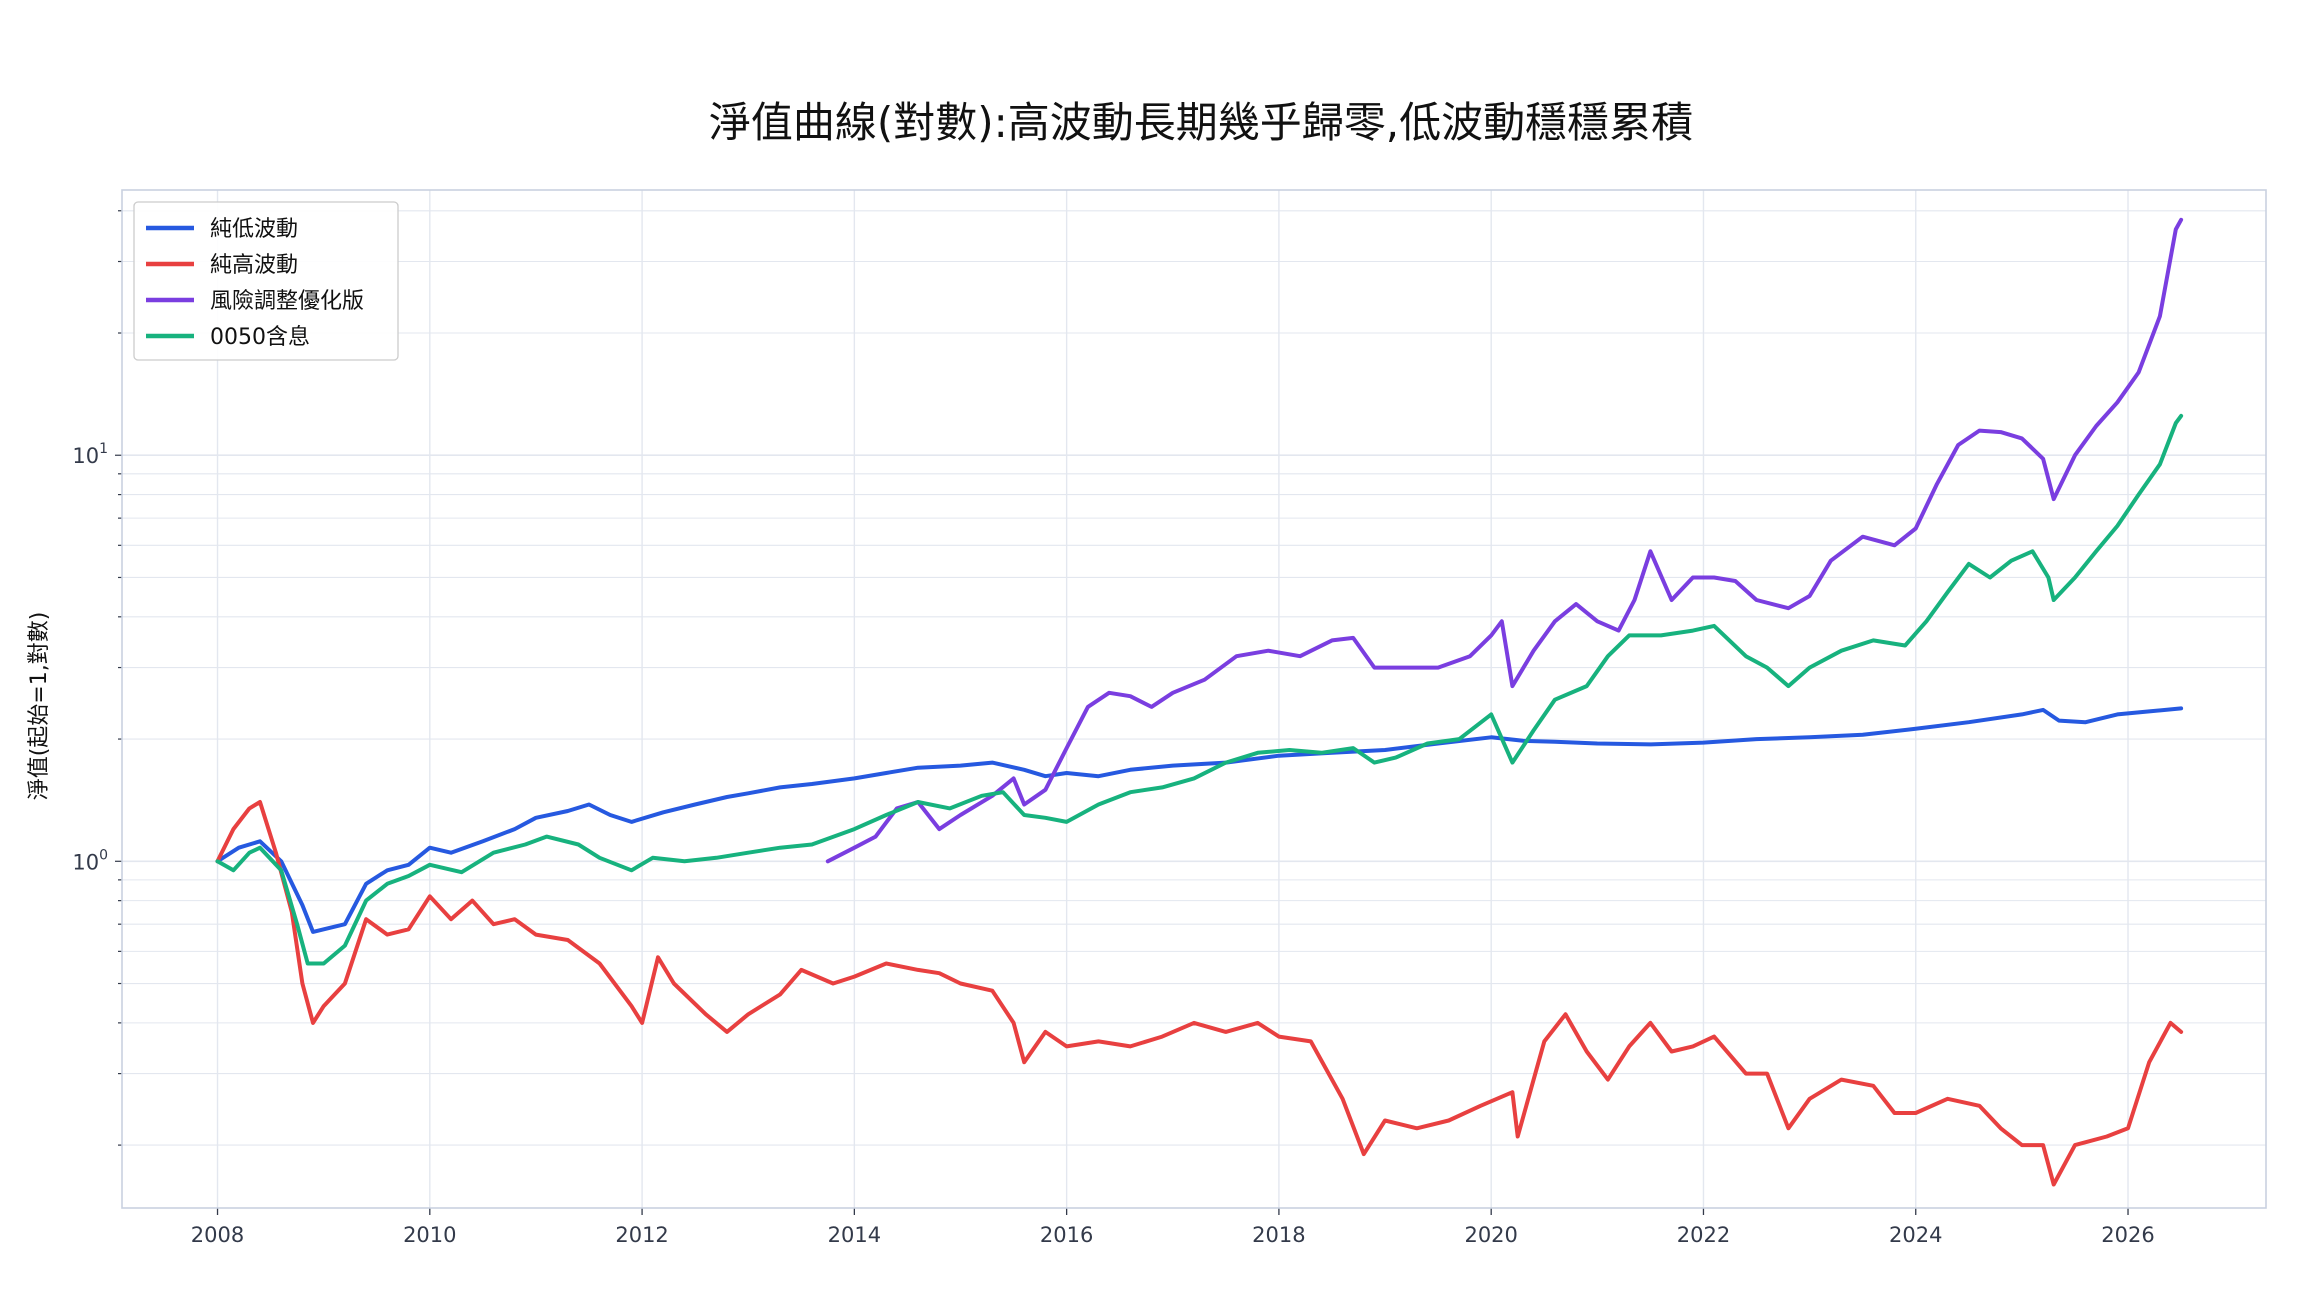 This screenshot has width=2304, height=1300. I want to click on x-tick-label: 2010, so click(429, 1235).